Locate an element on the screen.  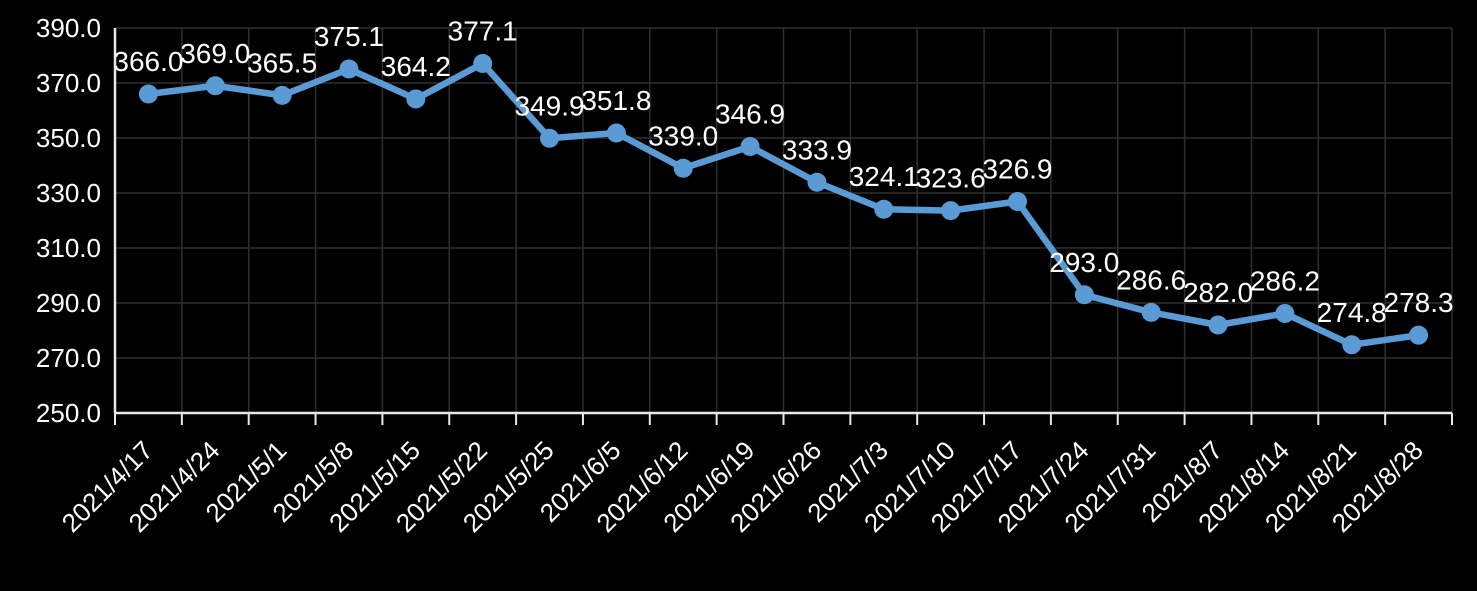
data-point-label: 286.6 is located at coordinates (1151, 279).